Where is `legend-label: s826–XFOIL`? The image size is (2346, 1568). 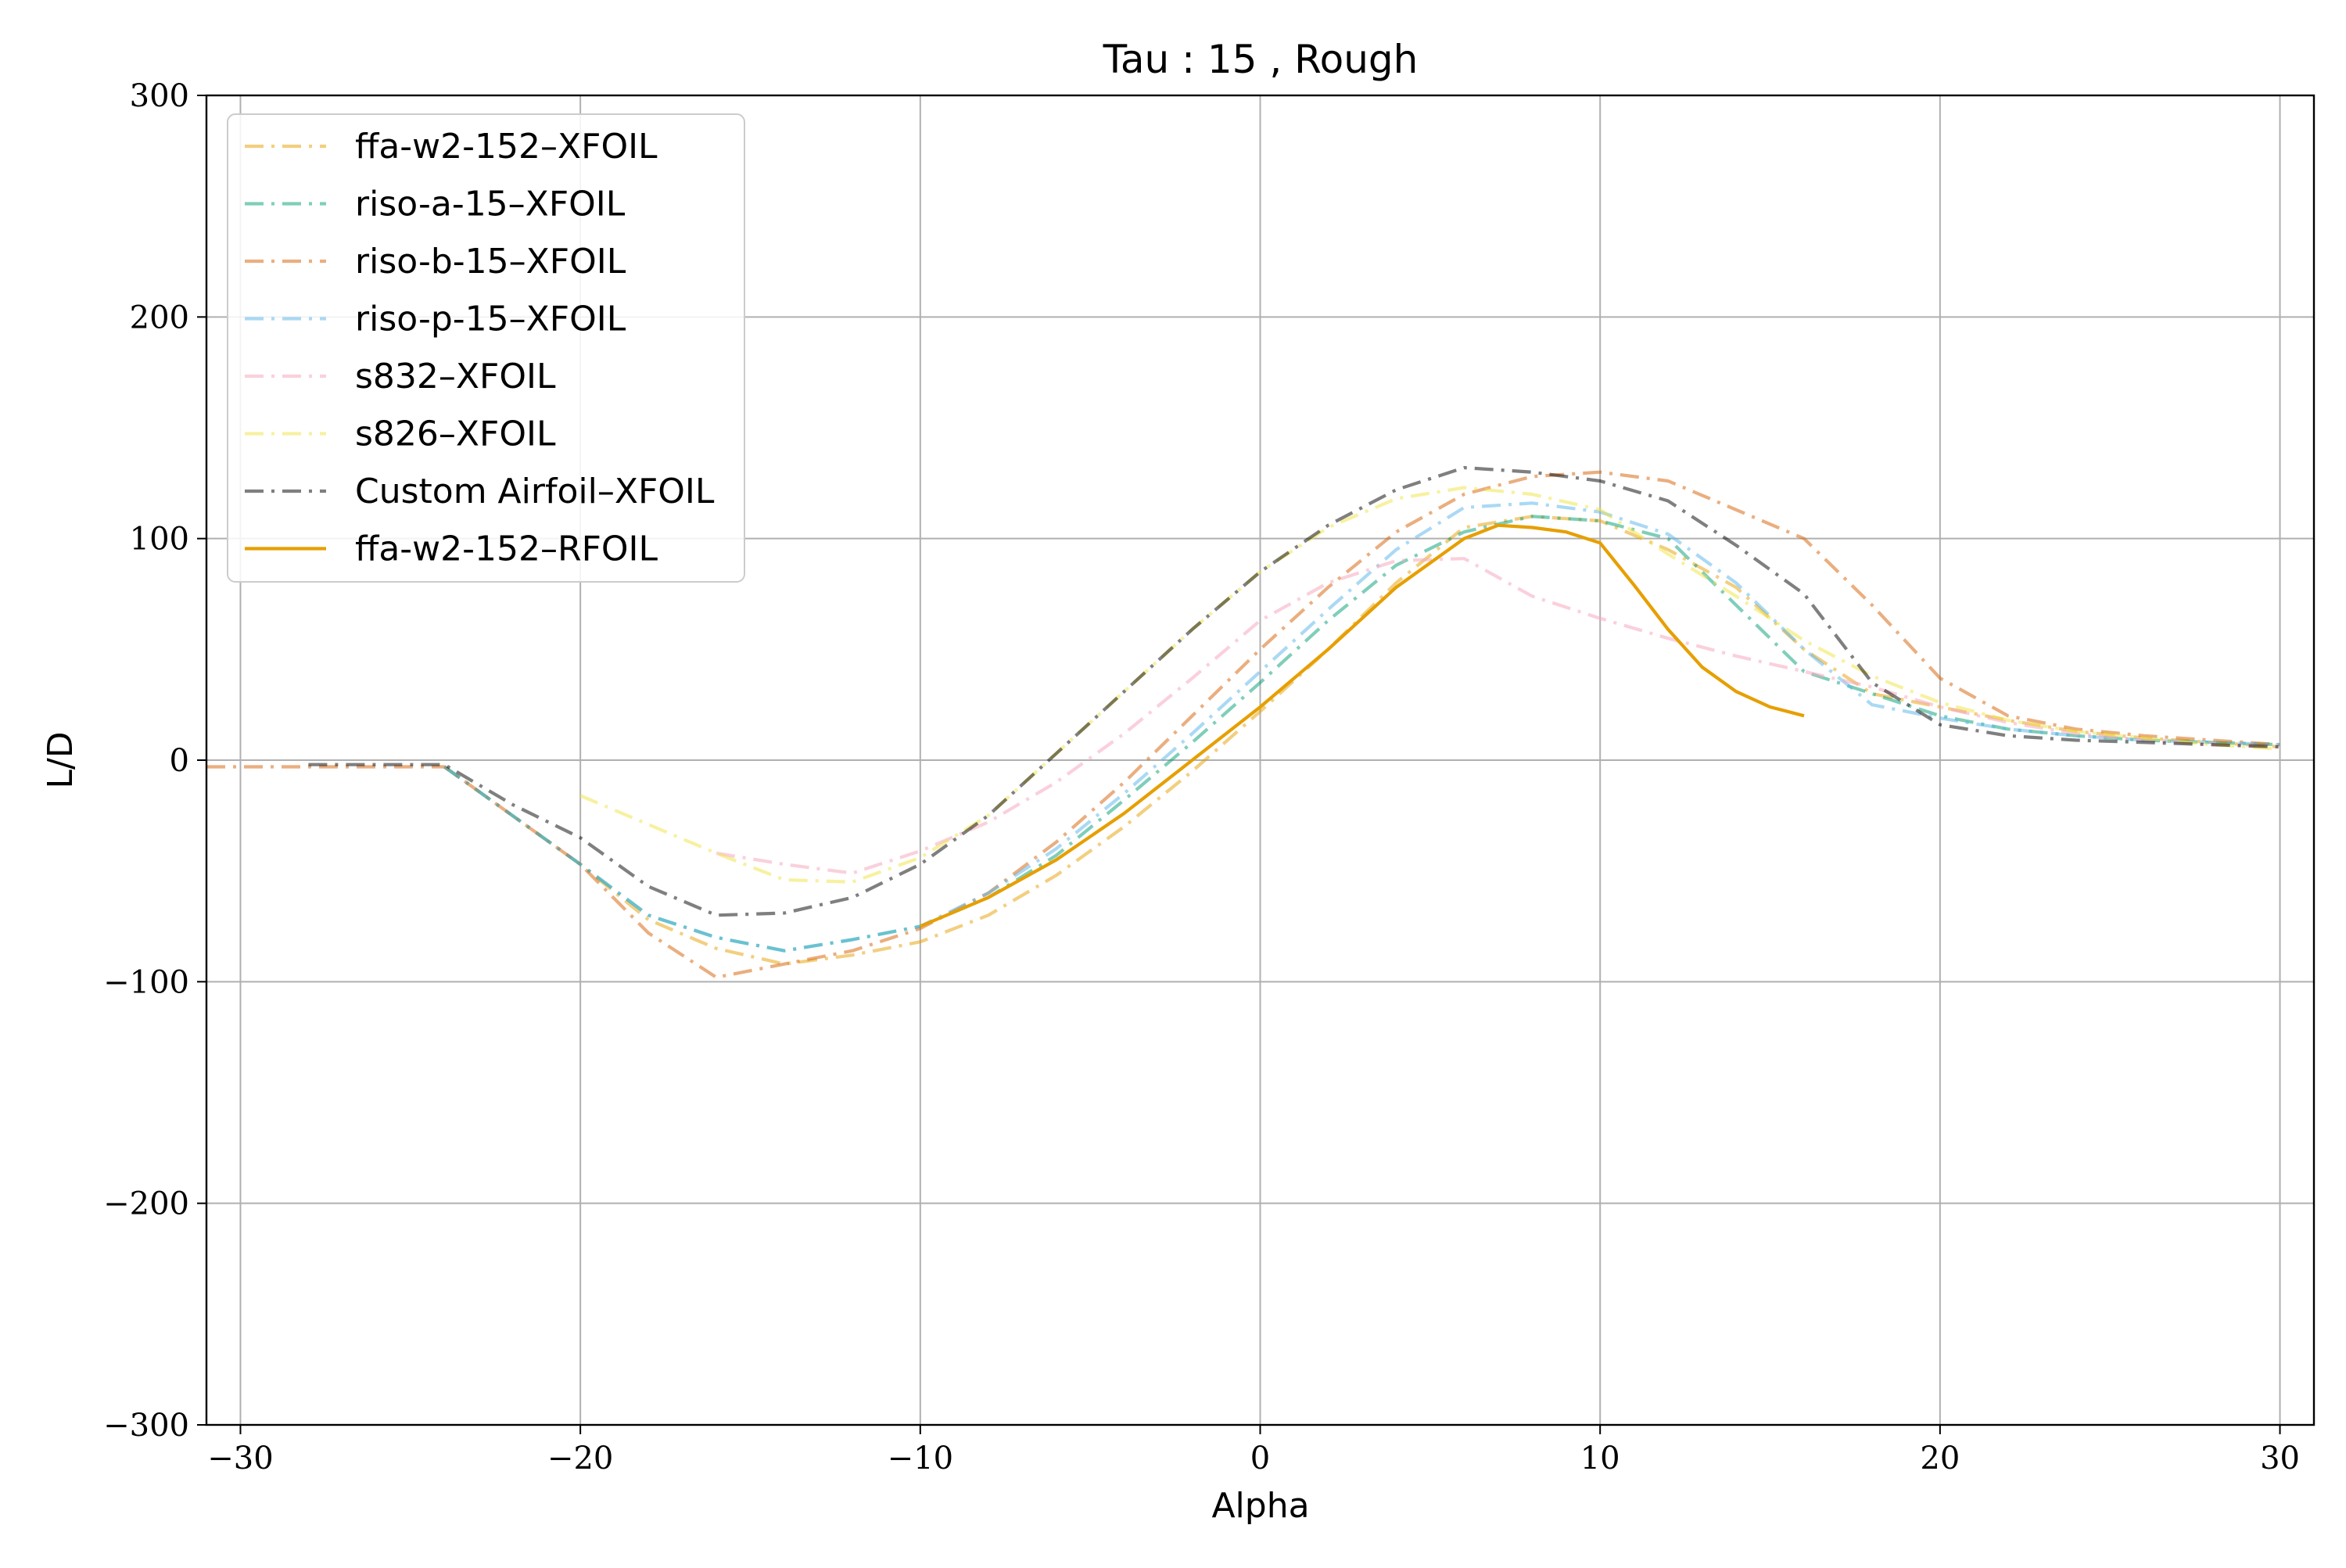 legend-label: s826–XFOIL is located at coordinates (455, 434).